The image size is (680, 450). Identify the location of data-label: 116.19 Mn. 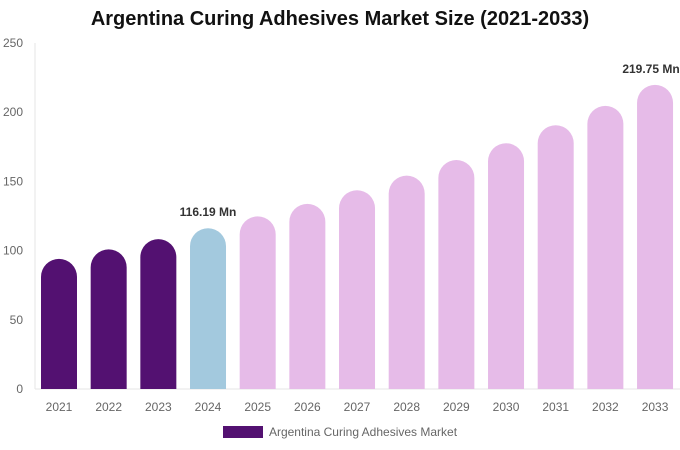
(208, 212).